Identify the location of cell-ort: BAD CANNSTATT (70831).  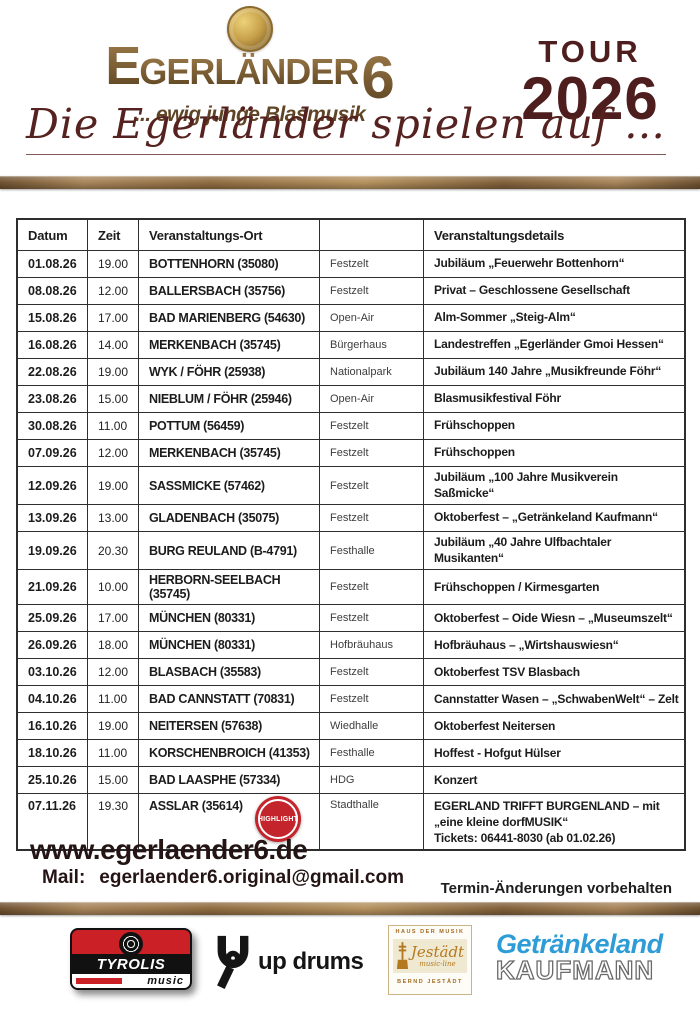
(229, 699).